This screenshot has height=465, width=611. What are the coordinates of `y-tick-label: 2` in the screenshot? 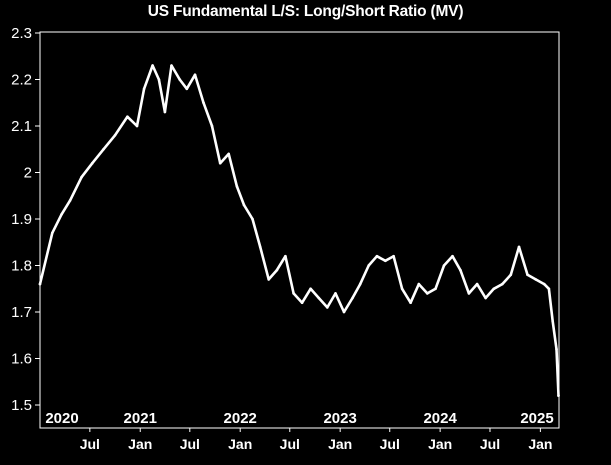 It's located at (28, 173).